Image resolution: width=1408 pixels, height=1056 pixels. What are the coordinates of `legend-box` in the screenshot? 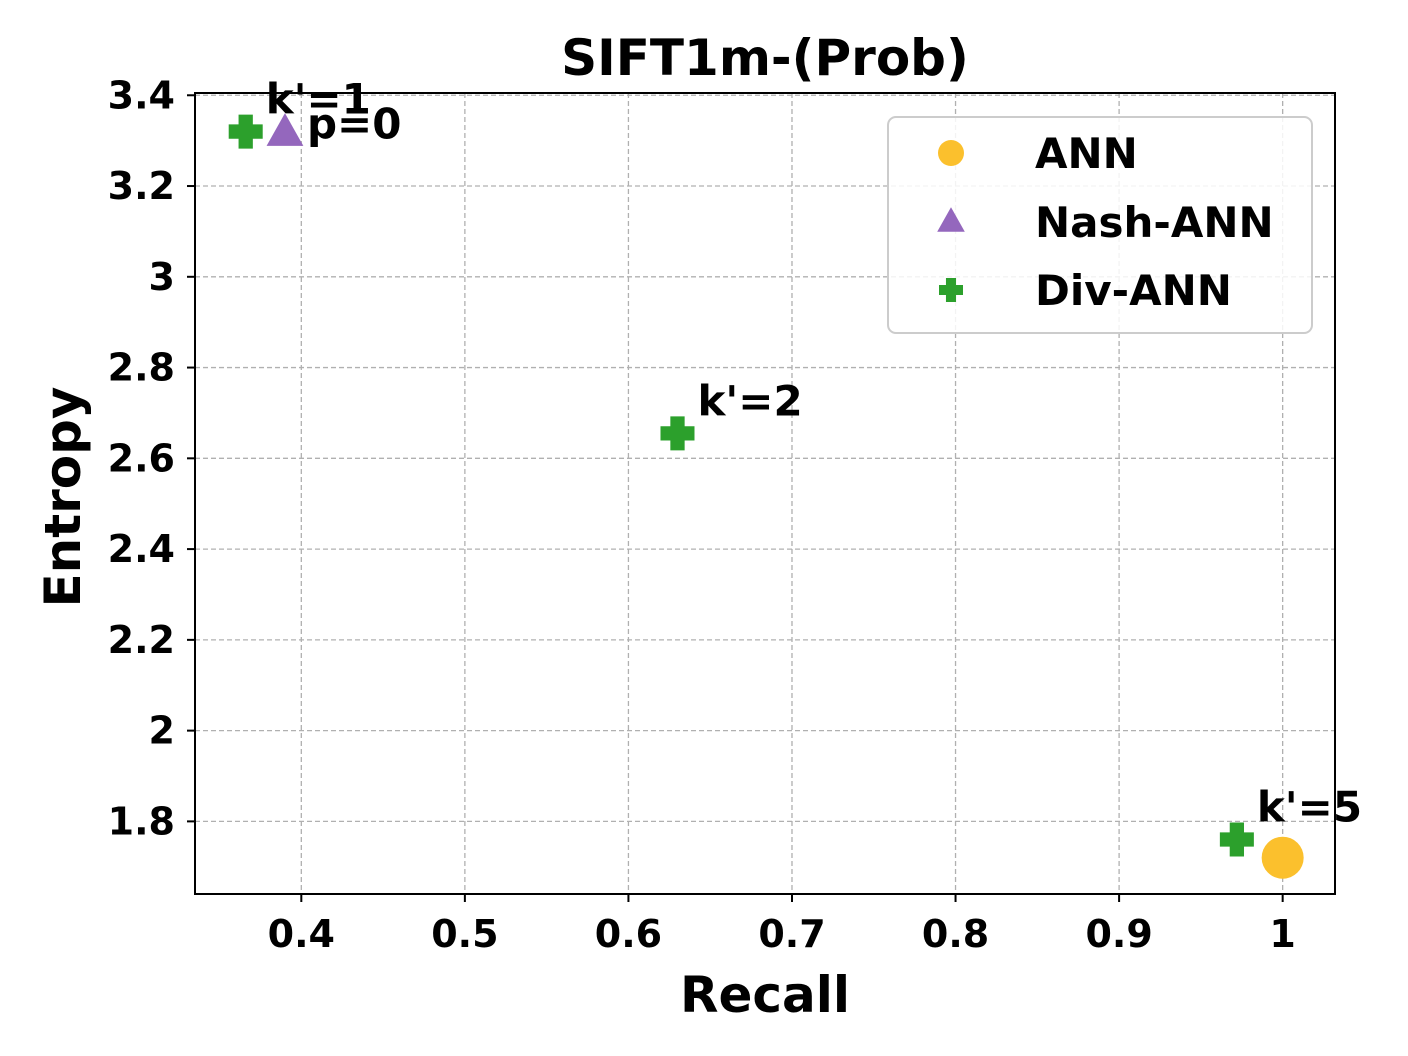 It's located at (1100, 225).